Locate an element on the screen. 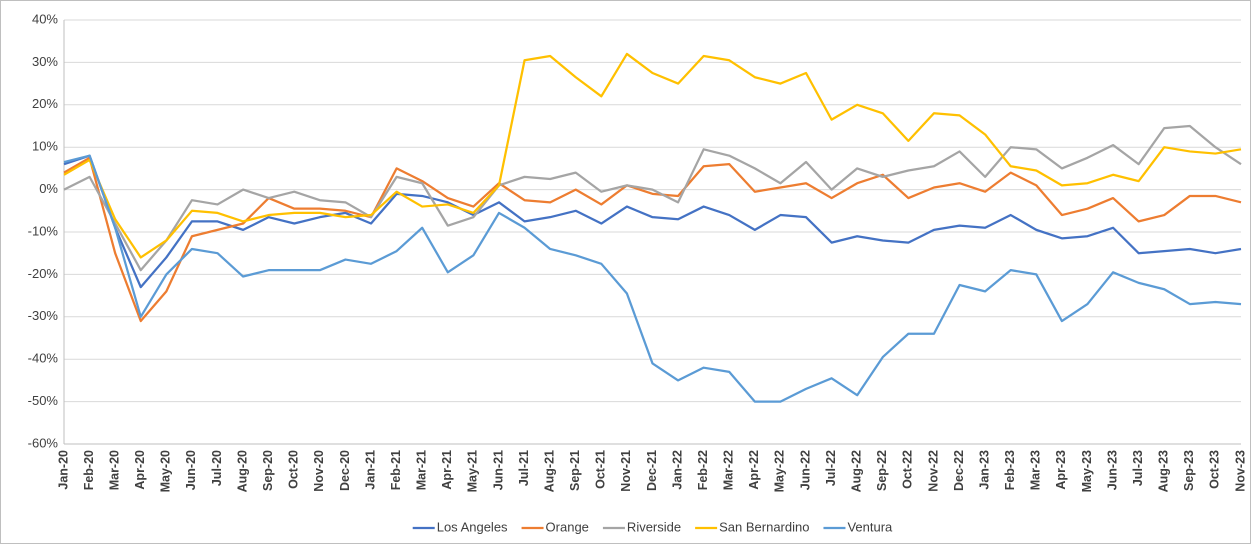  x-tick-label: Sep-22 is located at coordinates (882, 470).